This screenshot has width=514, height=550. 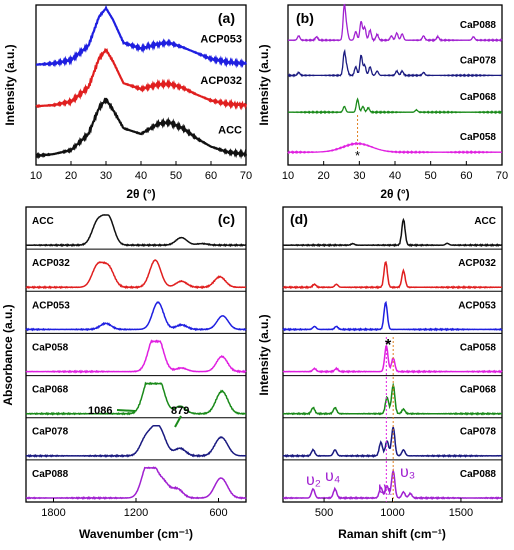 I want to click on a-tick-label: 30, so click(x=106, y=176).